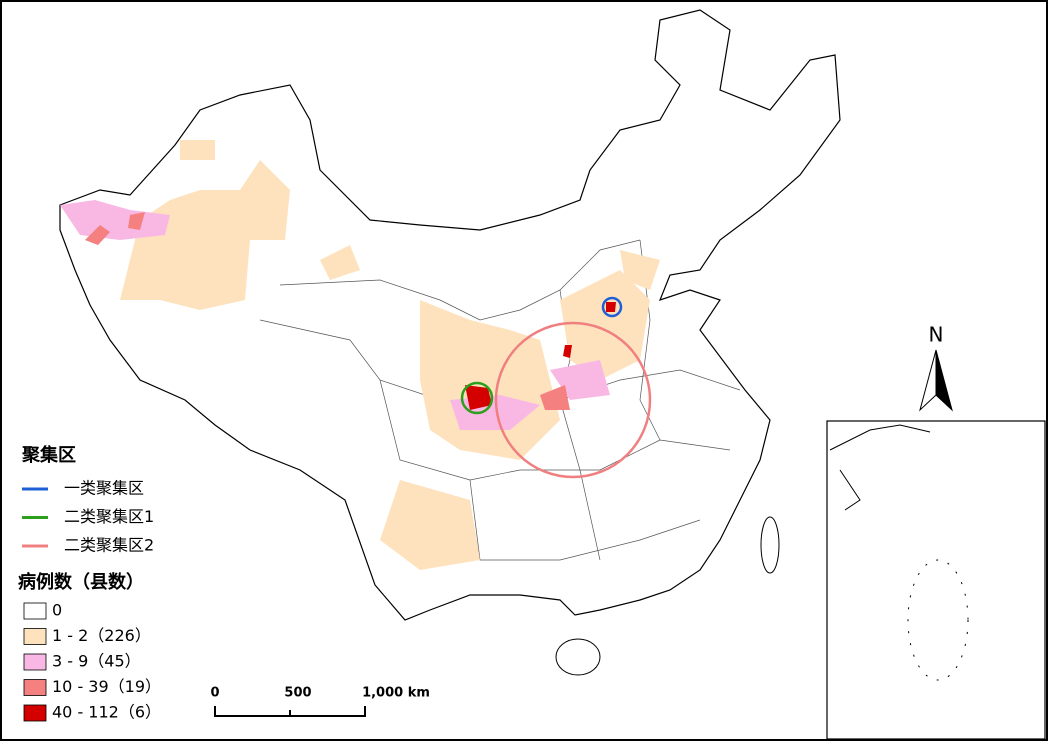  I want to click on scale-label: 1,000 km, so click(396, 693).